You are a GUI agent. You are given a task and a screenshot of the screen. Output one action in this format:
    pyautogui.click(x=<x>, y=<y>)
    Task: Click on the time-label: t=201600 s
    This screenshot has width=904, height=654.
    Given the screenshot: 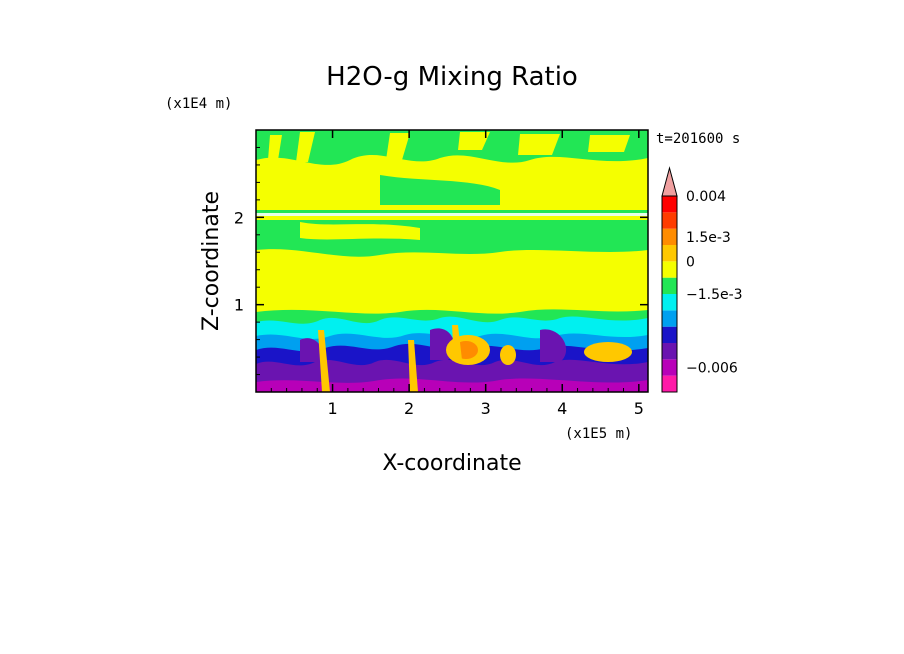 What is the action you would take?
    pyautogui.click(x=698, y=139)
    